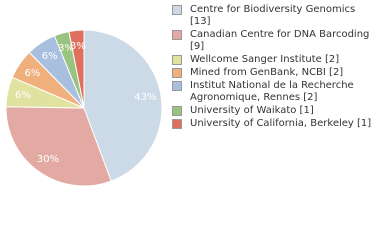 This screenshot has width=380, height=240. Describe the element at coordinates (267, 72) in the screenshot. I see `legend-label: Mined from GenBank, NCBI [2]` at that location.